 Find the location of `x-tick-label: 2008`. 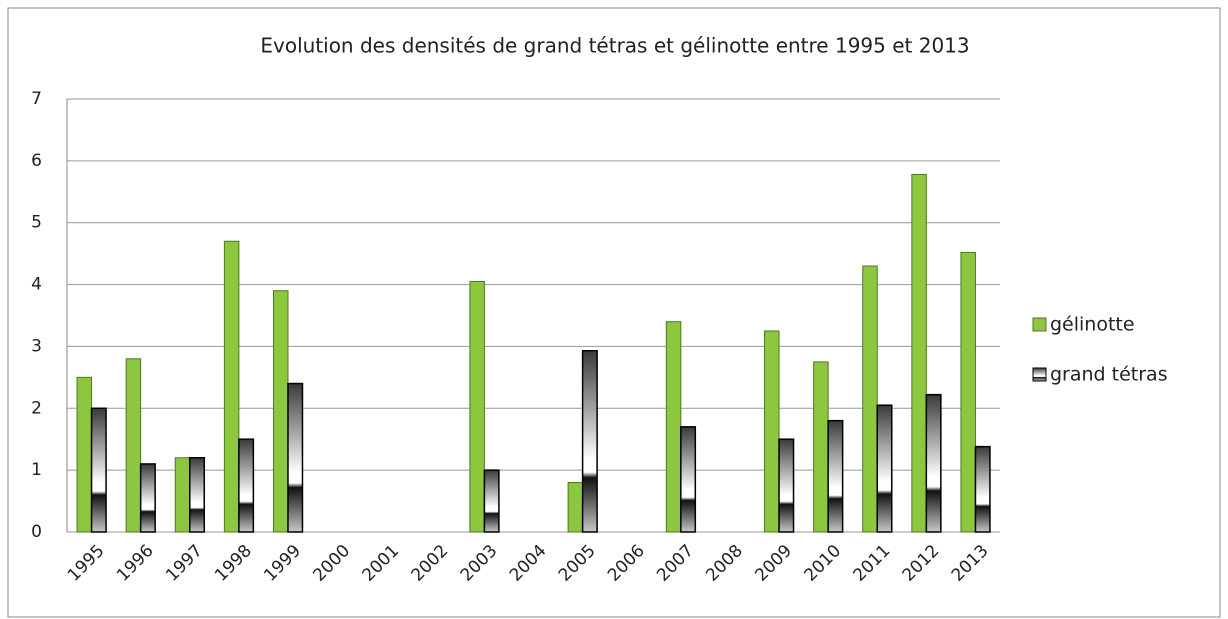

x-tick-label: 2008 is located at coordinates (724, 563).